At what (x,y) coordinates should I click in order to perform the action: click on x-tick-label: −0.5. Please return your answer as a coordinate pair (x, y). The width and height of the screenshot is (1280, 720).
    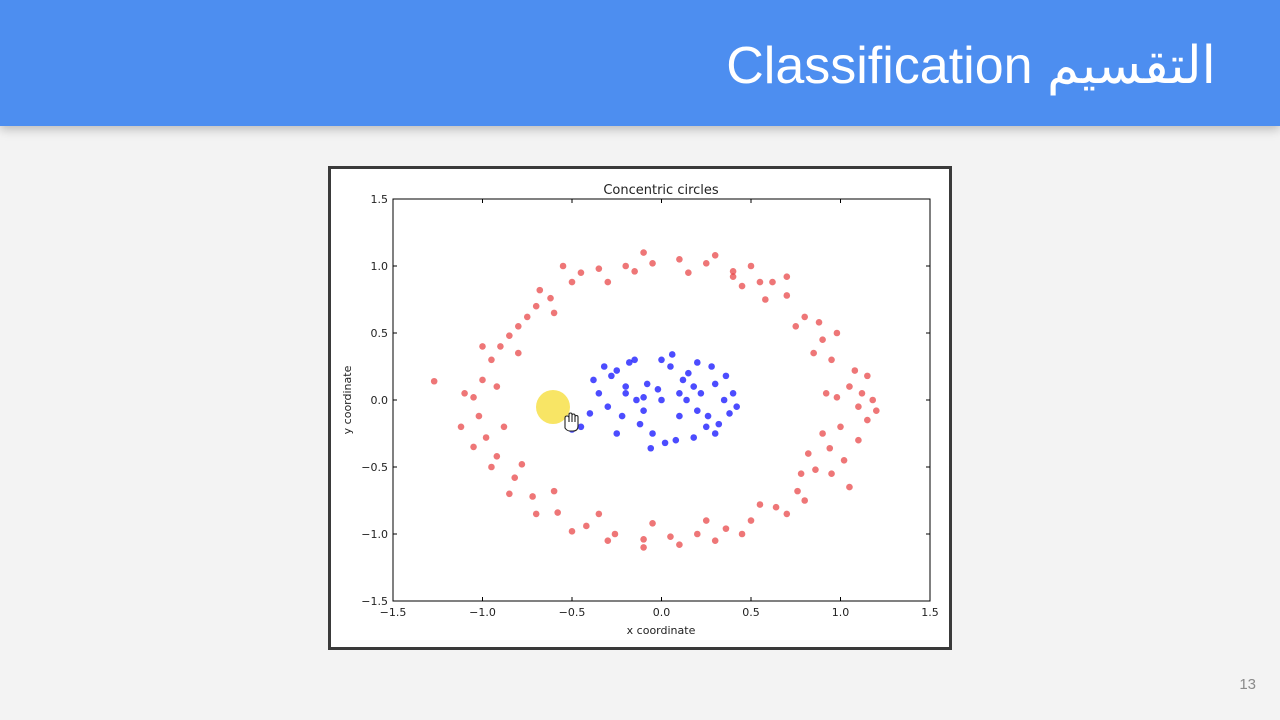
    Looking at the image, I should click on (572, 612).